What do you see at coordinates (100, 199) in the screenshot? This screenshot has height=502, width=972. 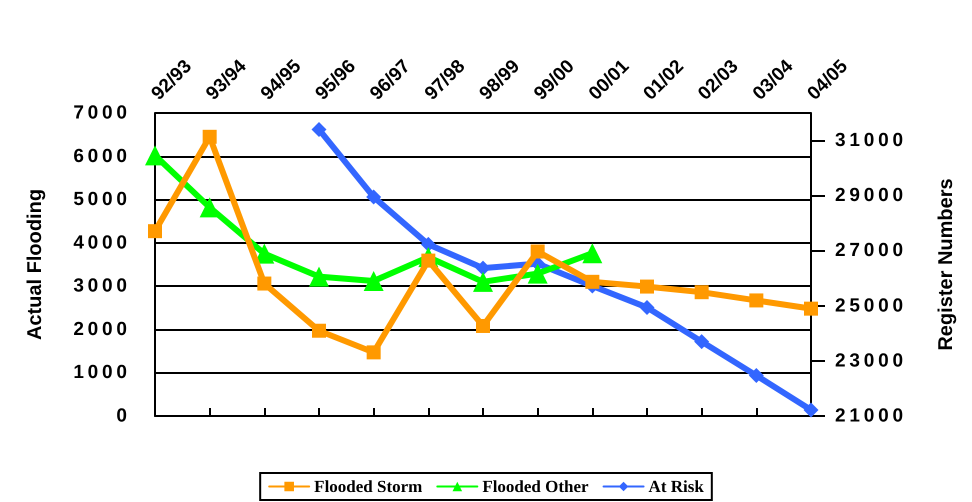 I see `y-tick-label: 5 0 0 0` at bounding box center [100, 199].